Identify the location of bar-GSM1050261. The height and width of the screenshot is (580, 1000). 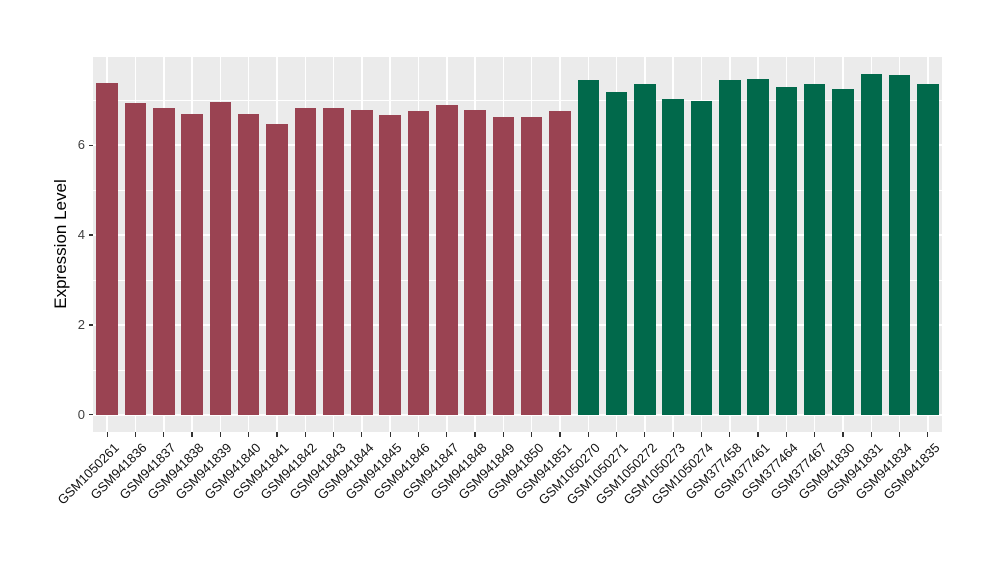
(107, 249).